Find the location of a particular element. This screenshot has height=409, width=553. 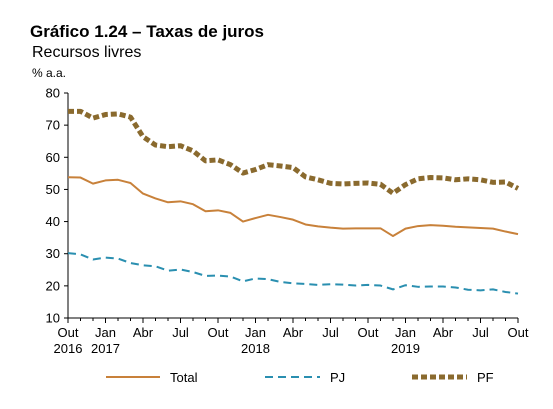

legend-label-pf: PF is located at coordinates (485, 377).